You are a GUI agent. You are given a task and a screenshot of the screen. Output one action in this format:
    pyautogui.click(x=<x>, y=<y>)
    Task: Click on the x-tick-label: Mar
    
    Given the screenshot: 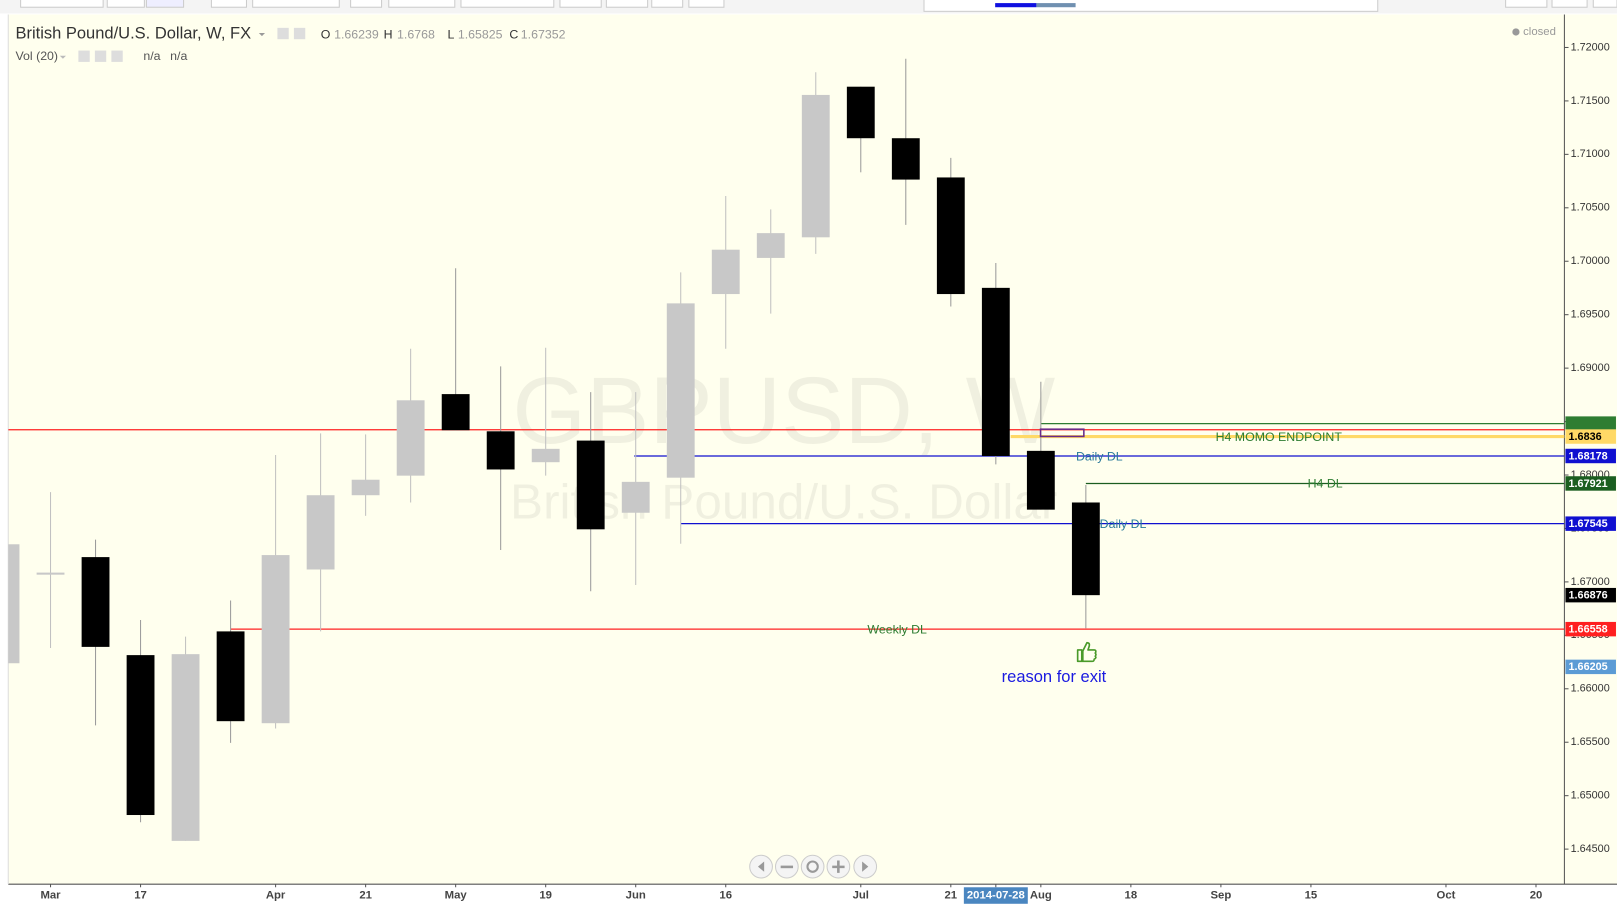 What is the action you would take?
    pyautogui.click(x=50, y=896)
    